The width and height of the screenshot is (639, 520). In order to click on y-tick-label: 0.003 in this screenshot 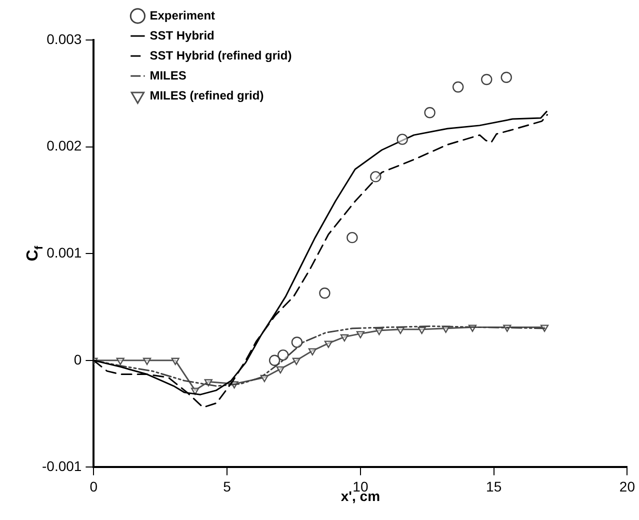, I will do `click(64, 38)`.